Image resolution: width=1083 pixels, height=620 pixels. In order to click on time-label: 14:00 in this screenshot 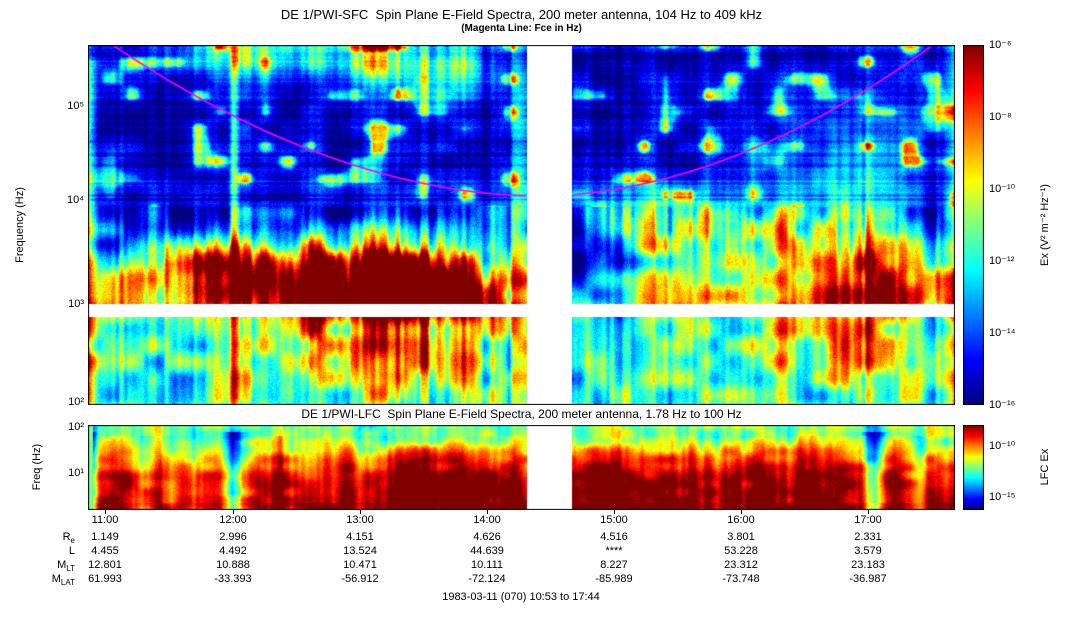, I will do `click(487, 520)`.